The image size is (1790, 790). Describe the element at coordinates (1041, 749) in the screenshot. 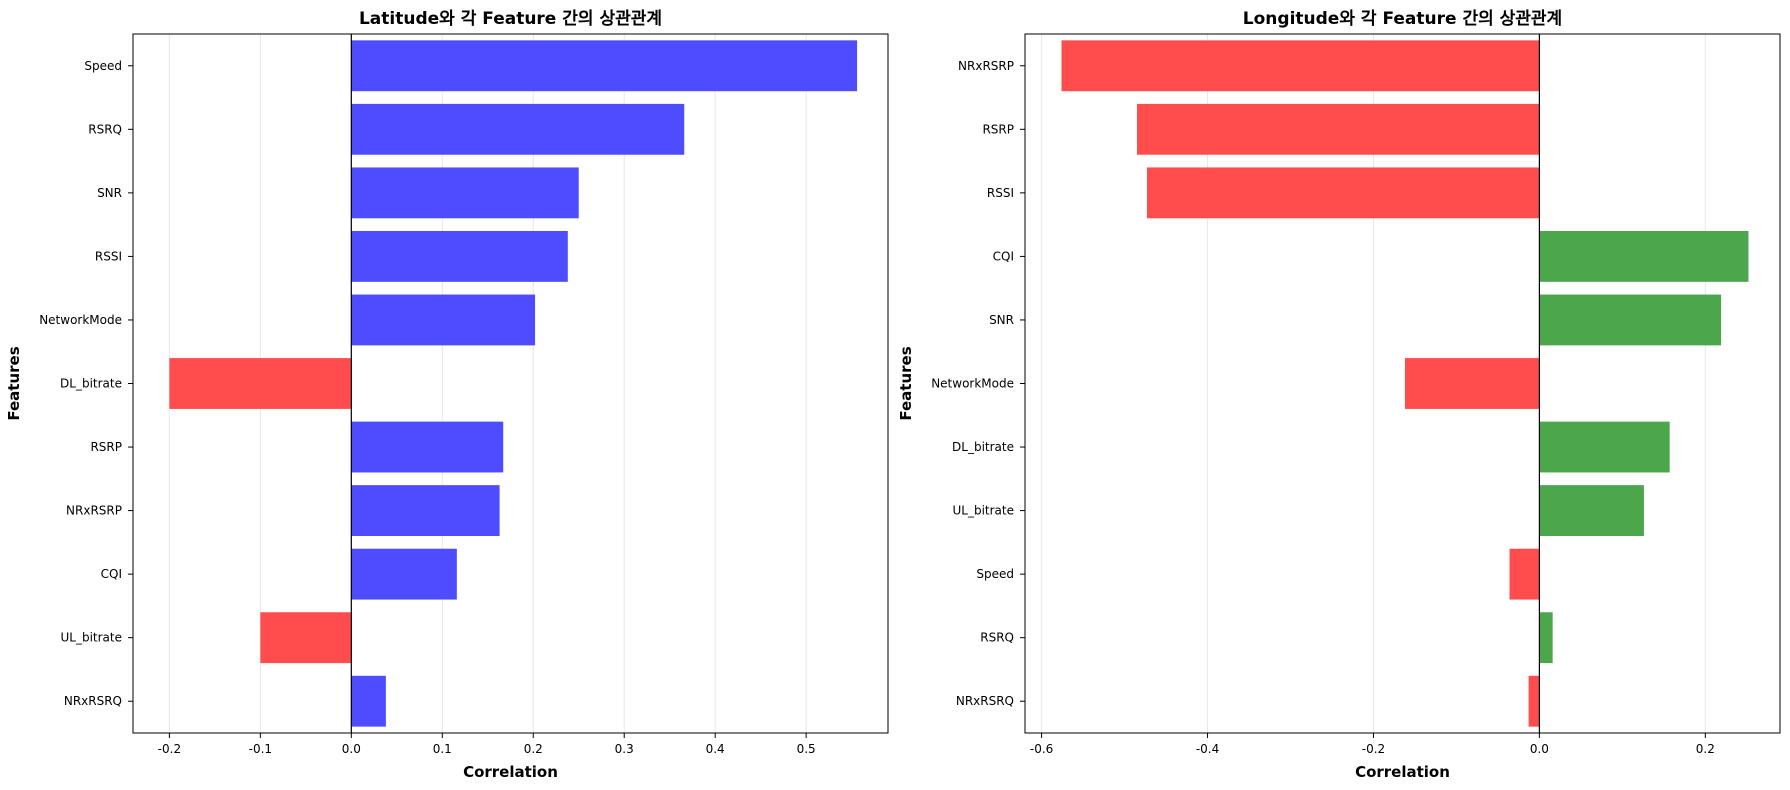

I see `x-tick-label: -0.6` at that location.